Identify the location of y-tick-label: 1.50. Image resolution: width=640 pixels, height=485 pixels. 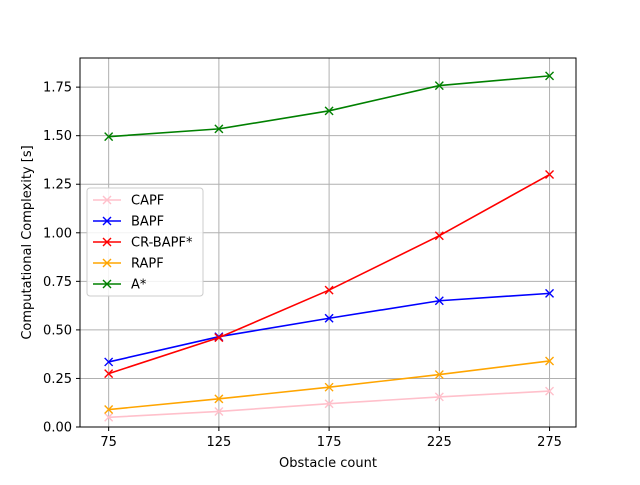
(57, 136).